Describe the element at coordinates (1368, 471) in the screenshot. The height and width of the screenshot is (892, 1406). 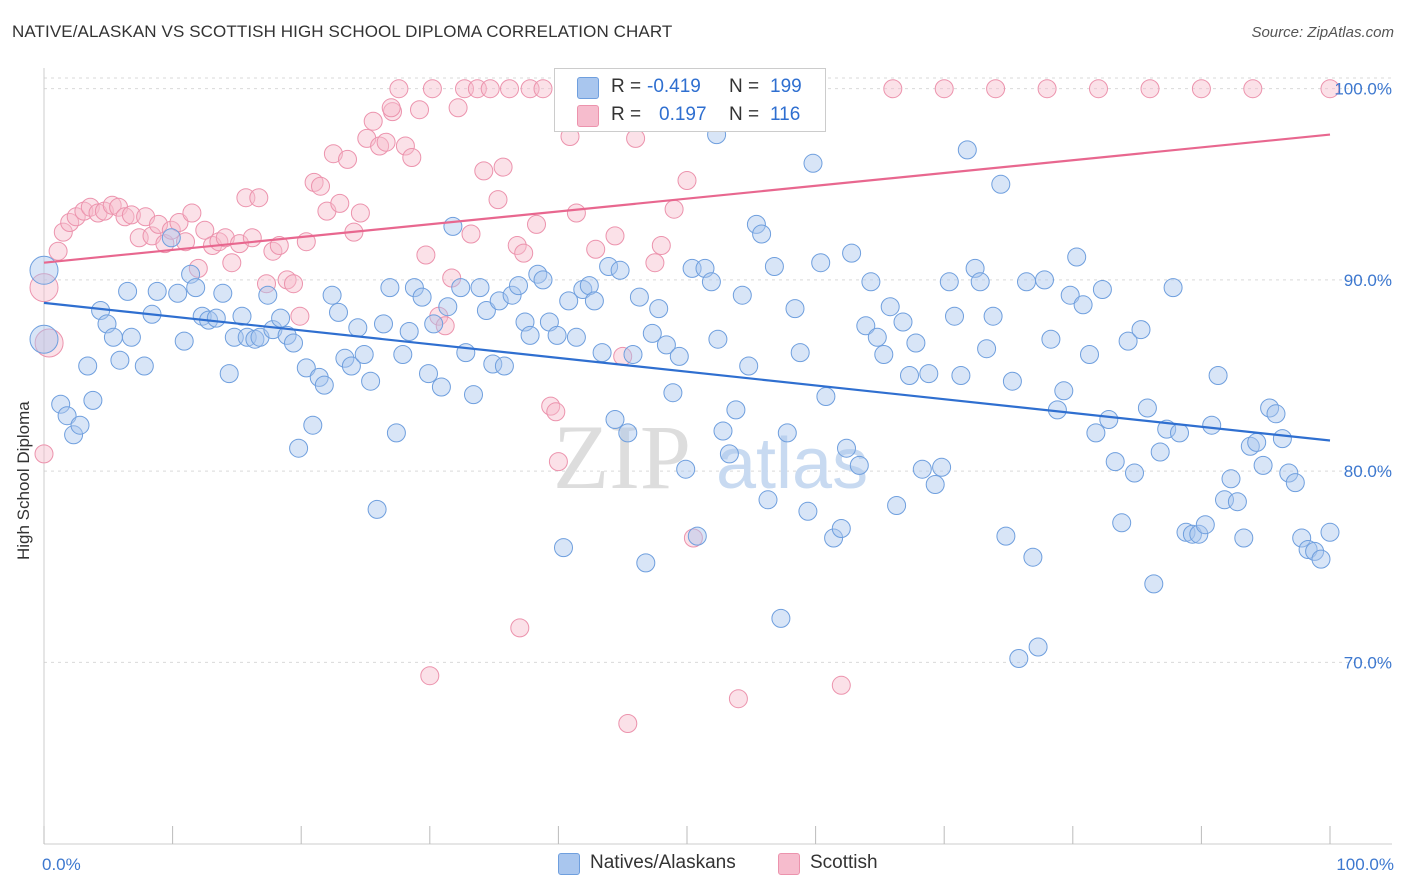
I see `y-tick-label: 80.0%` at that location.